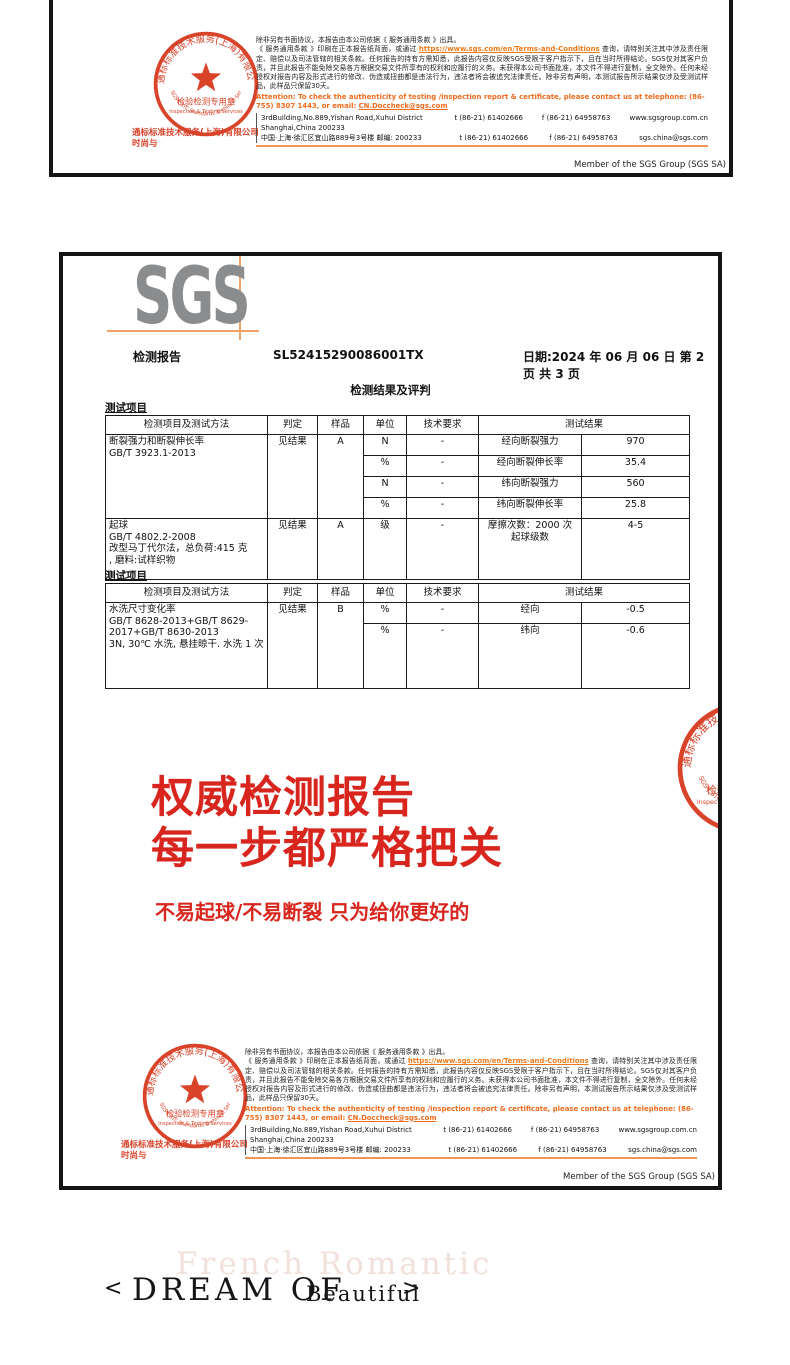  What do you see at coordinates (411, 1288) in the screenshot?
I see `right-arrow-icon: >` at bounding box center [411, 1288].